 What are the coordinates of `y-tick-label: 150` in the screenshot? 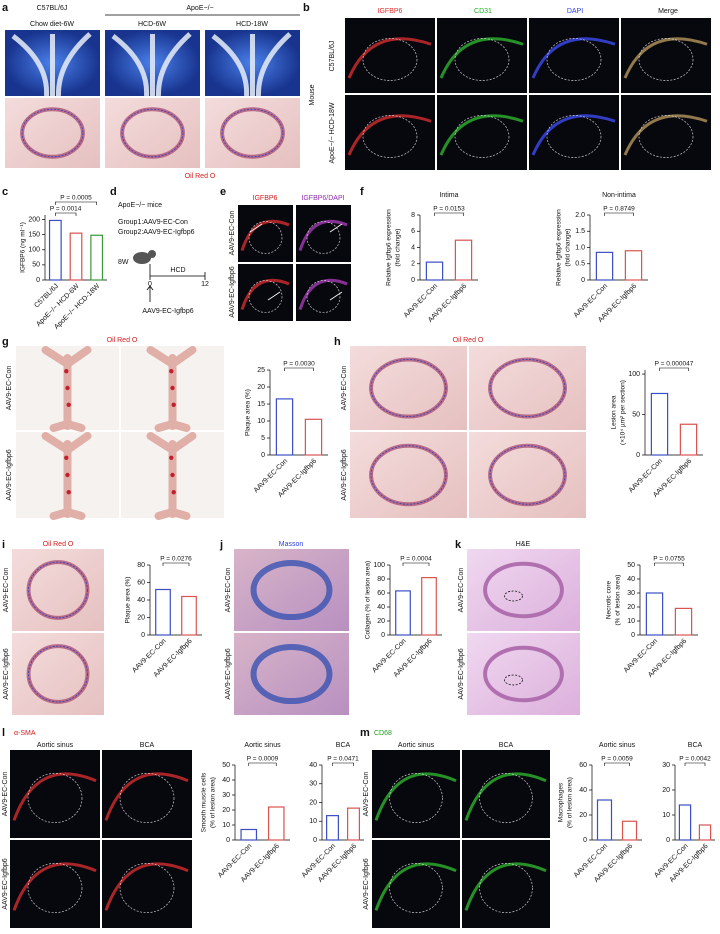 It's located at (34, 234).